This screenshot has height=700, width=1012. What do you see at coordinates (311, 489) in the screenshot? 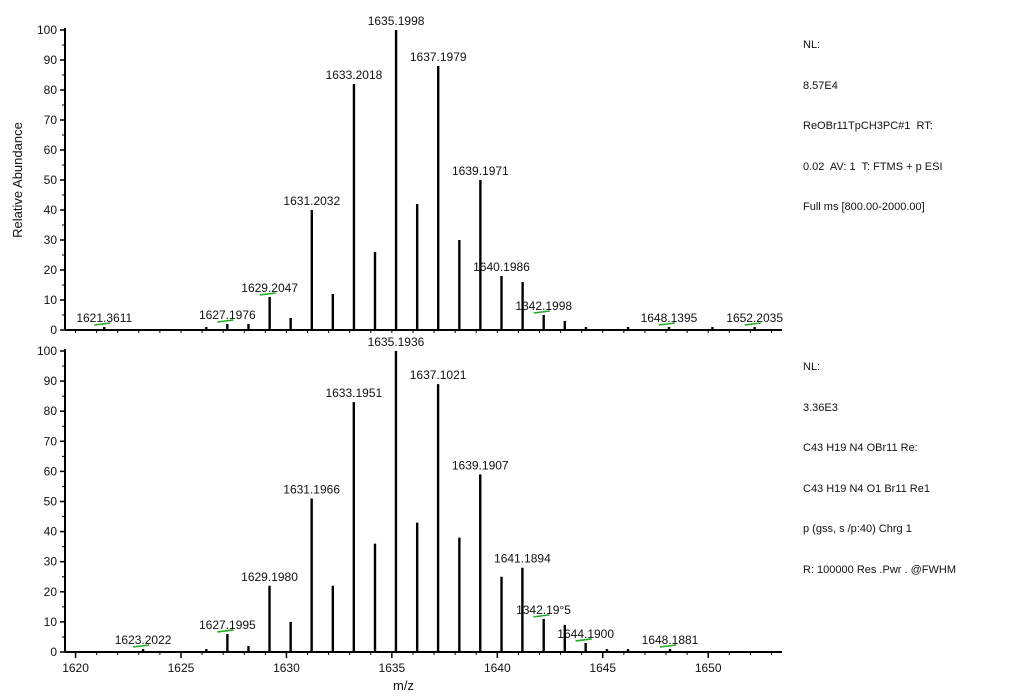
I see `peak-label: 1631.1966` at bounding box center [311, 489].